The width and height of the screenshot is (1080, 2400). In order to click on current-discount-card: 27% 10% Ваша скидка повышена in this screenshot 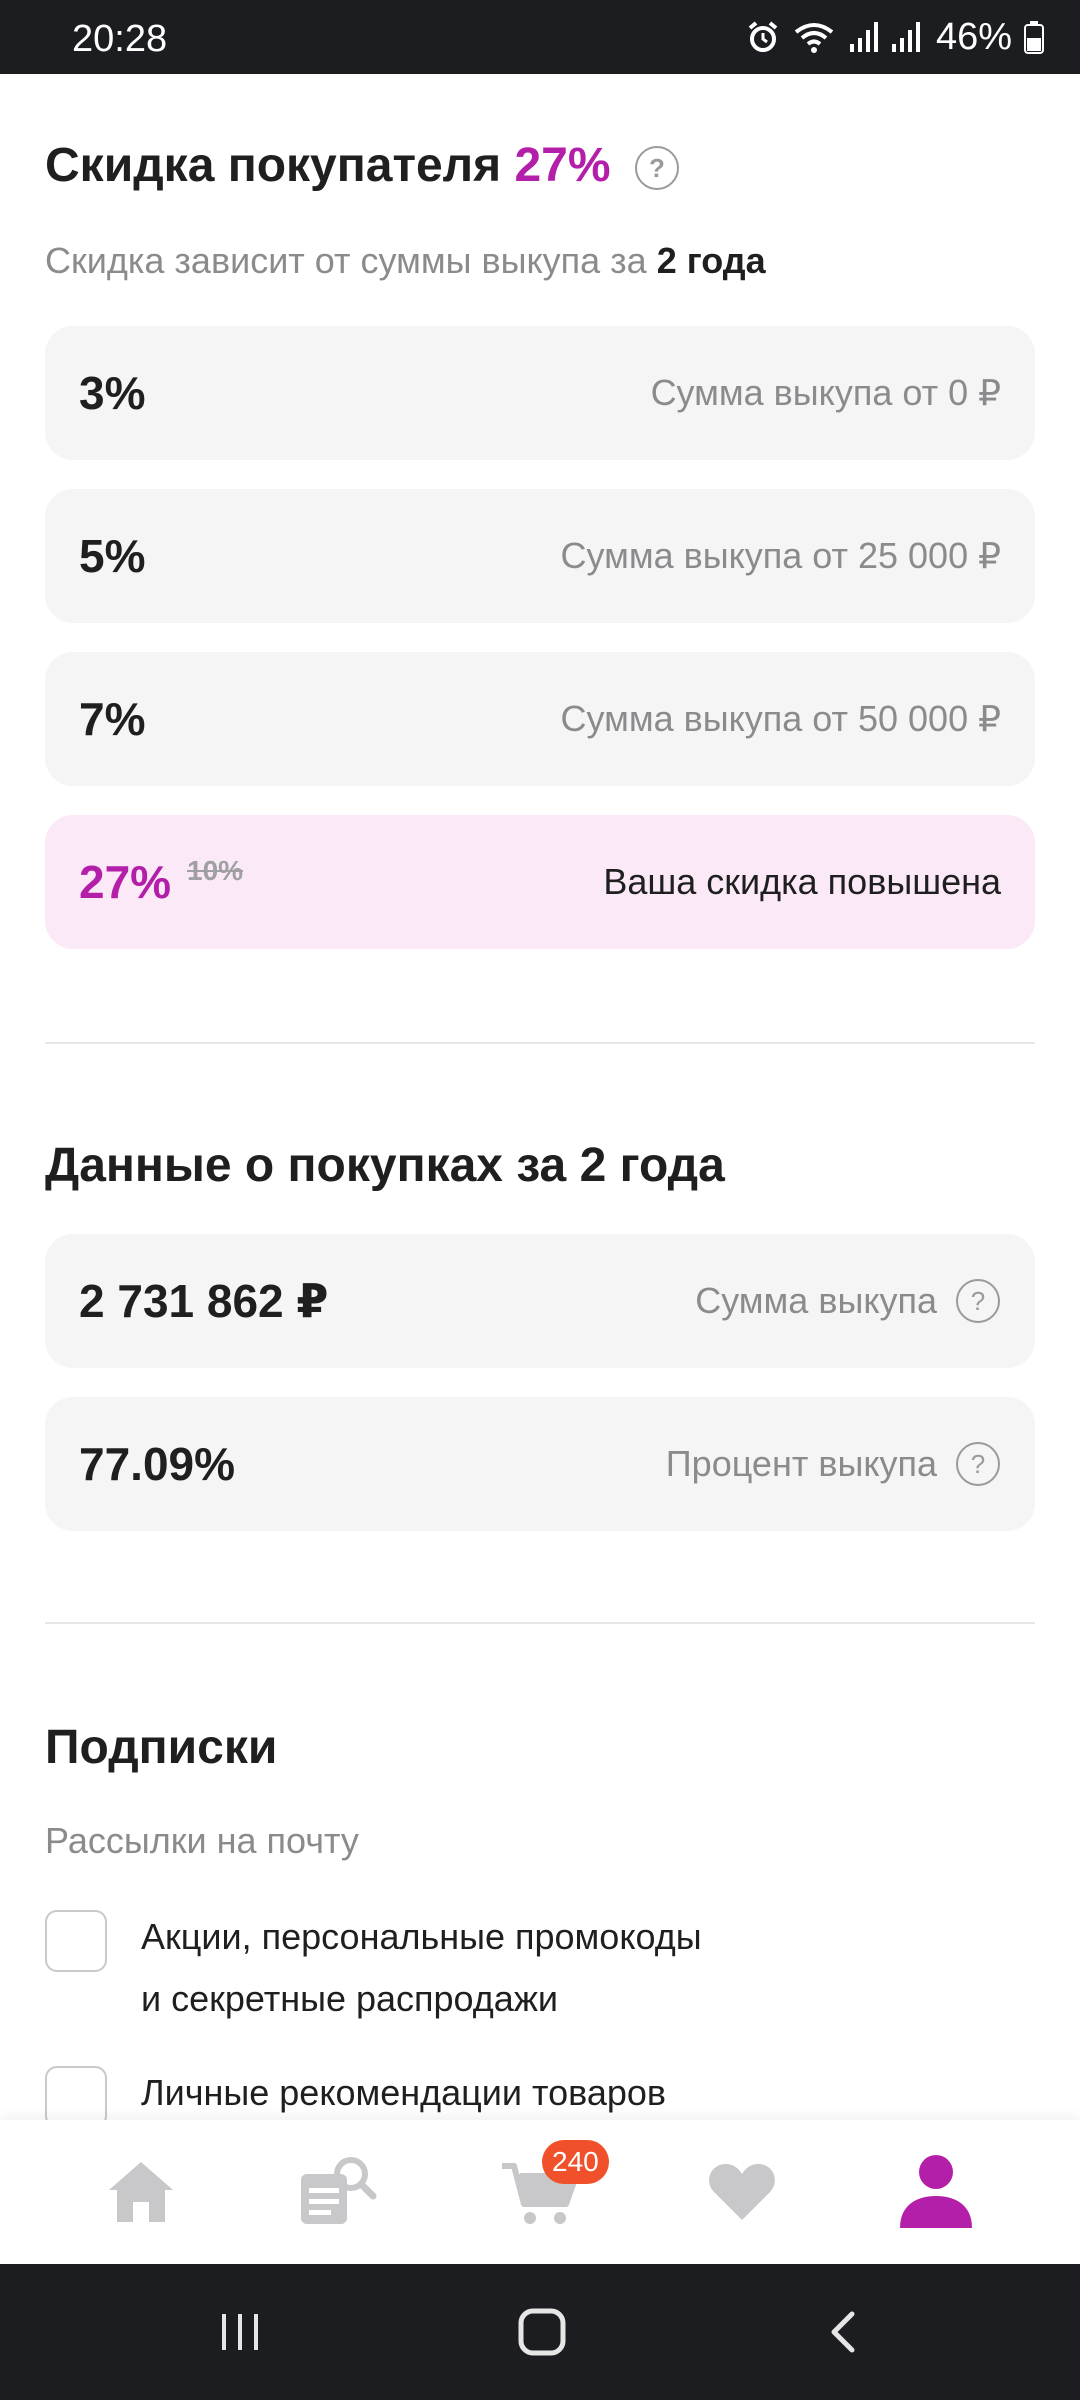, I will do `click(540, 882)`.